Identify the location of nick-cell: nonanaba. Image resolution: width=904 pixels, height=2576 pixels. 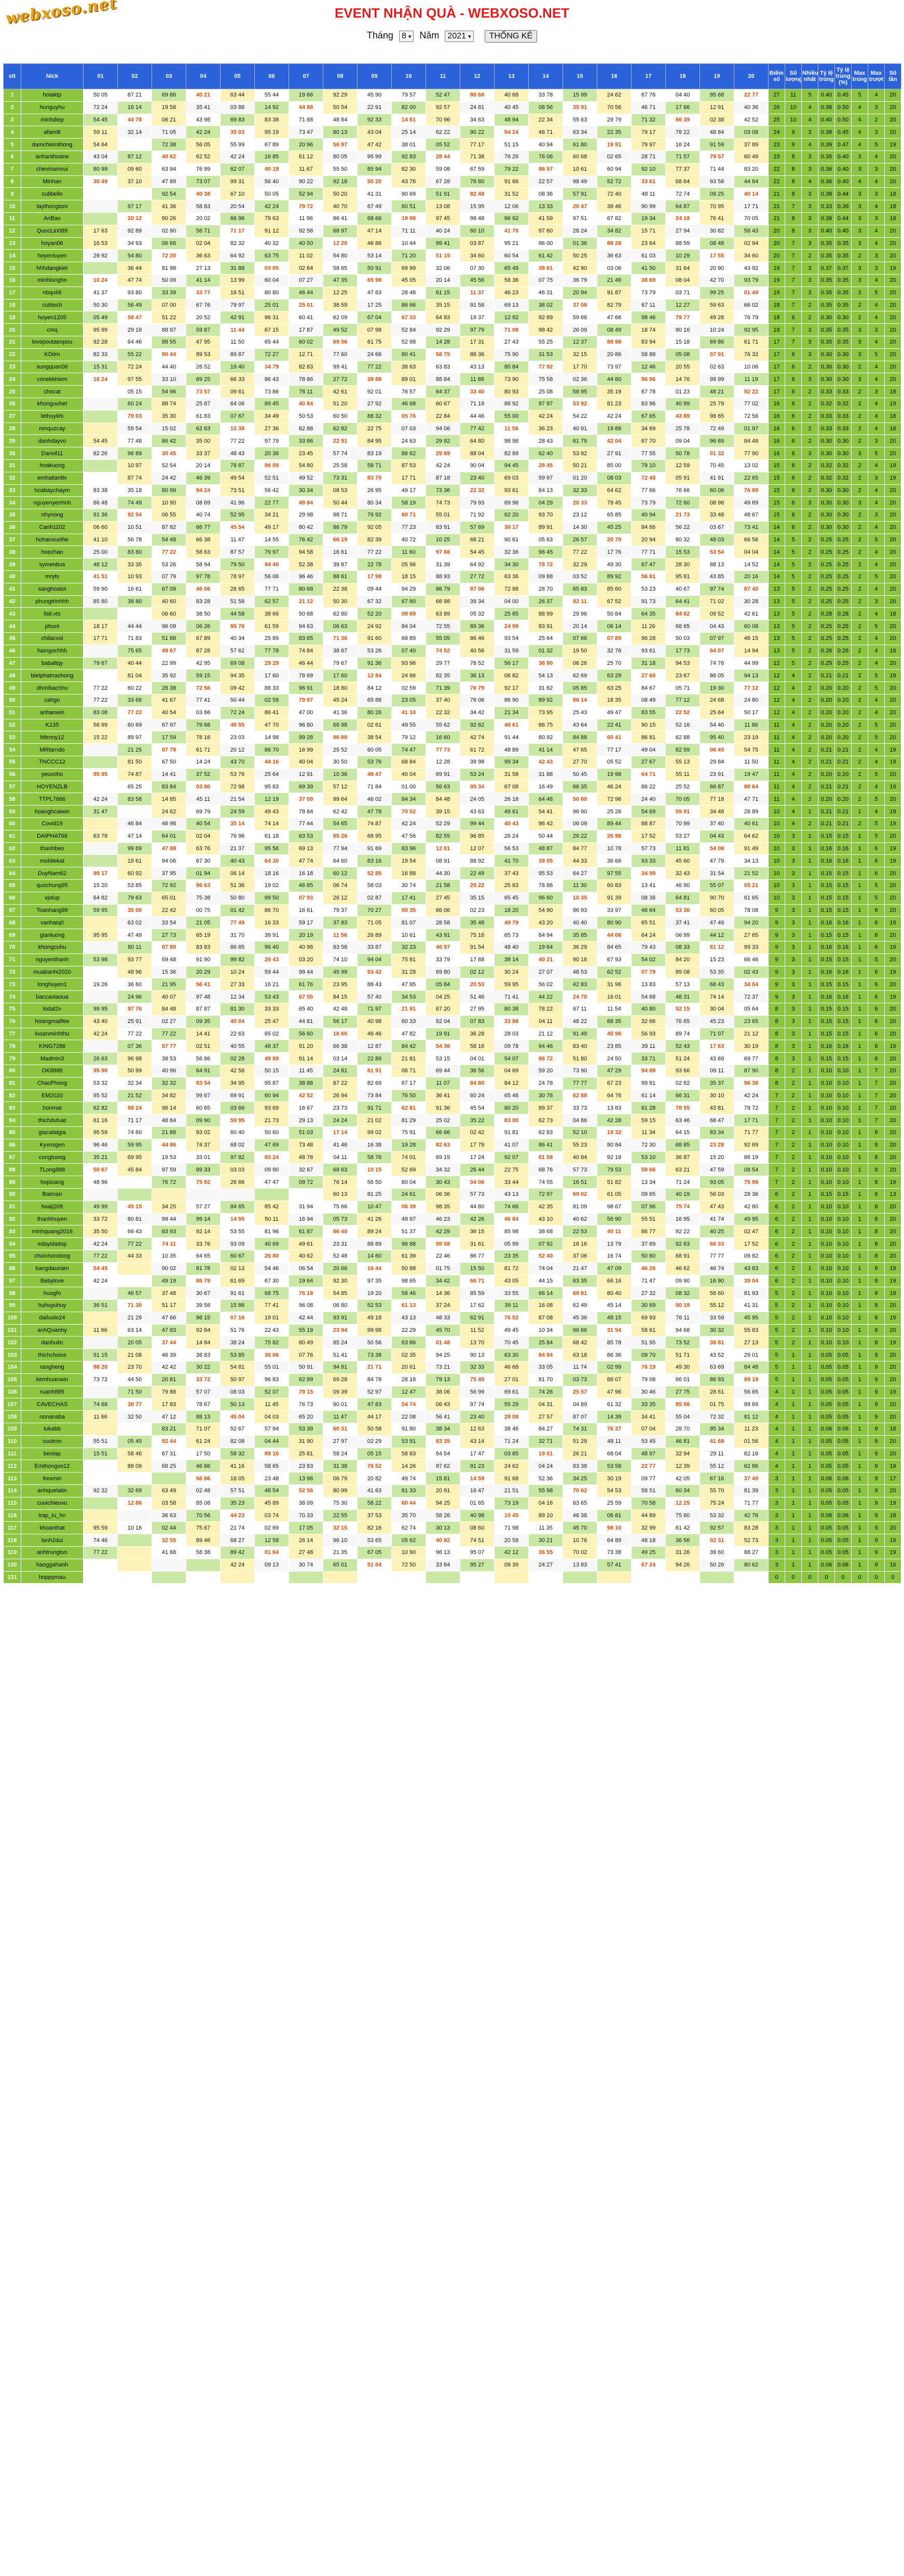
(53, 1417).